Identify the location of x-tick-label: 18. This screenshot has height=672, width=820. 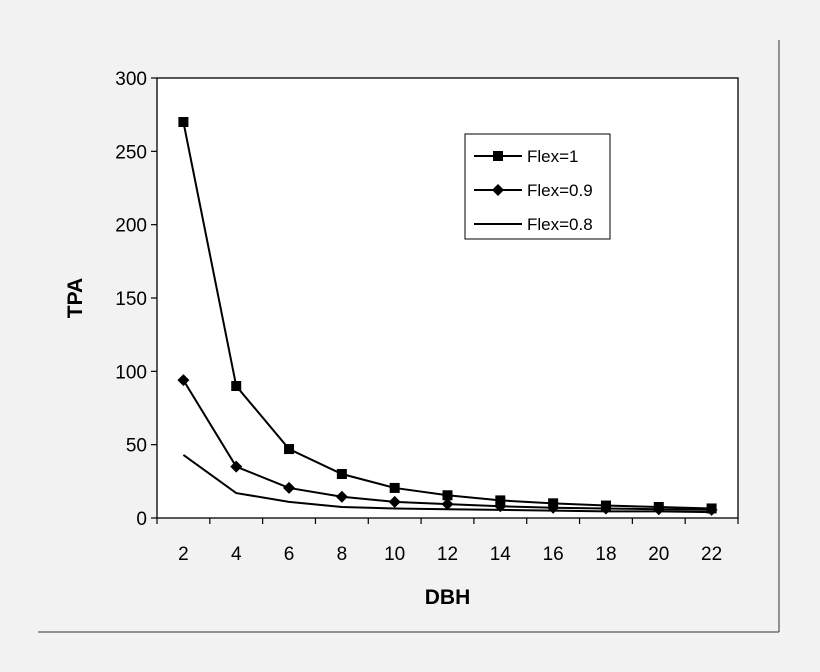
(605, 554).